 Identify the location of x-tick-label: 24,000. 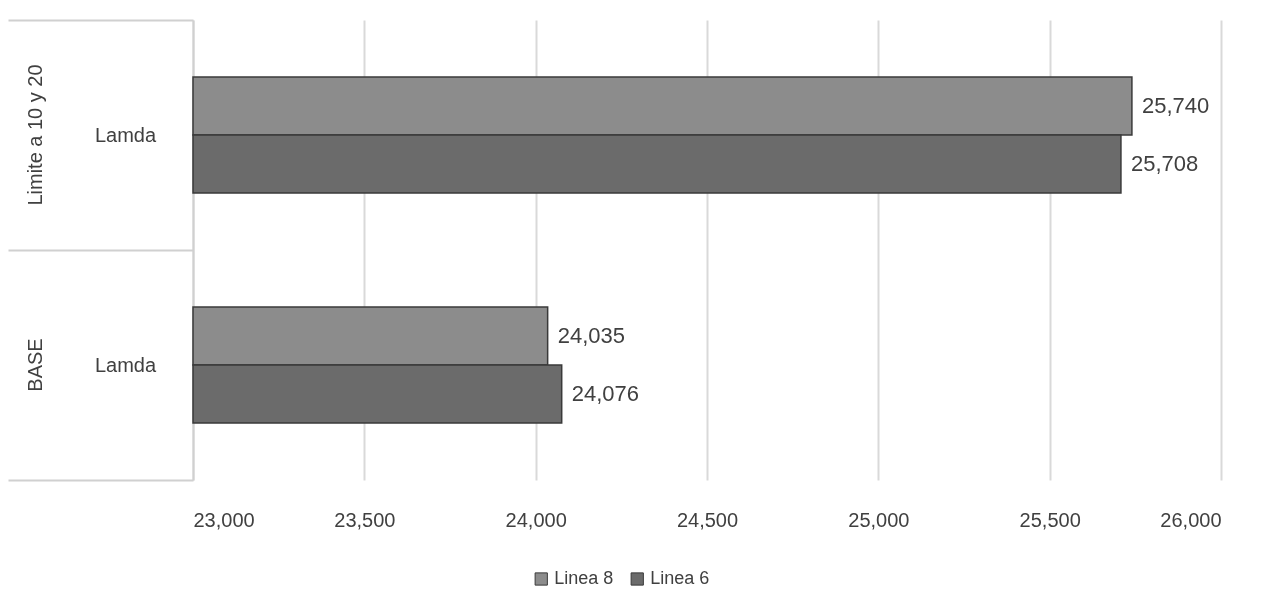
(536, 519).